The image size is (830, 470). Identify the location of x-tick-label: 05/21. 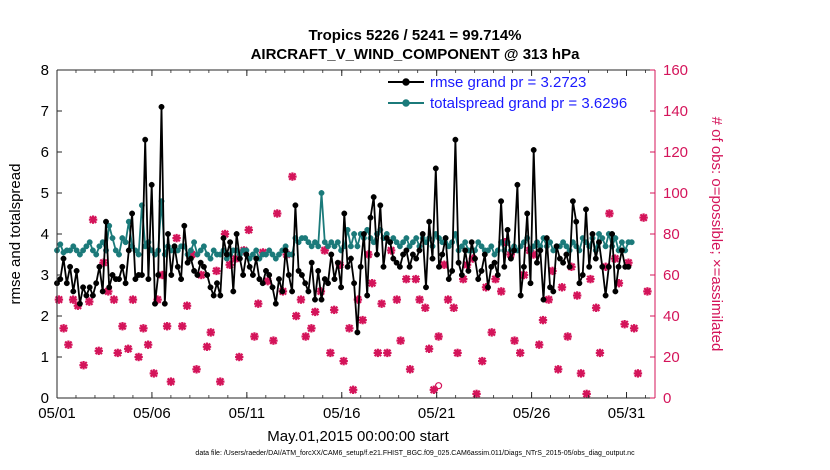
(437, 413).